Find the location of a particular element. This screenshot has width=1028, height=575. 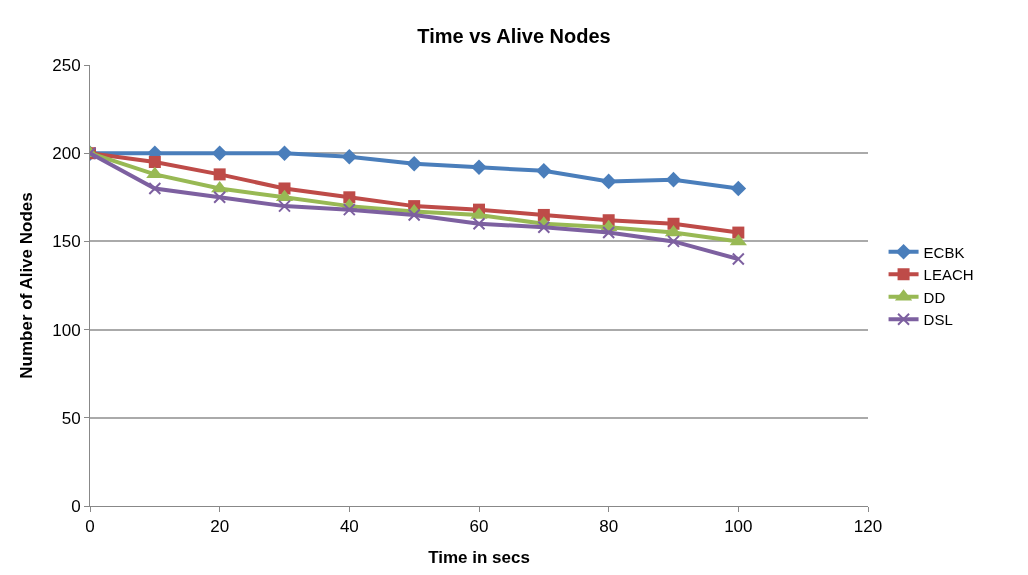

y-tick-label: 100 is located at coordinates (66, 330).